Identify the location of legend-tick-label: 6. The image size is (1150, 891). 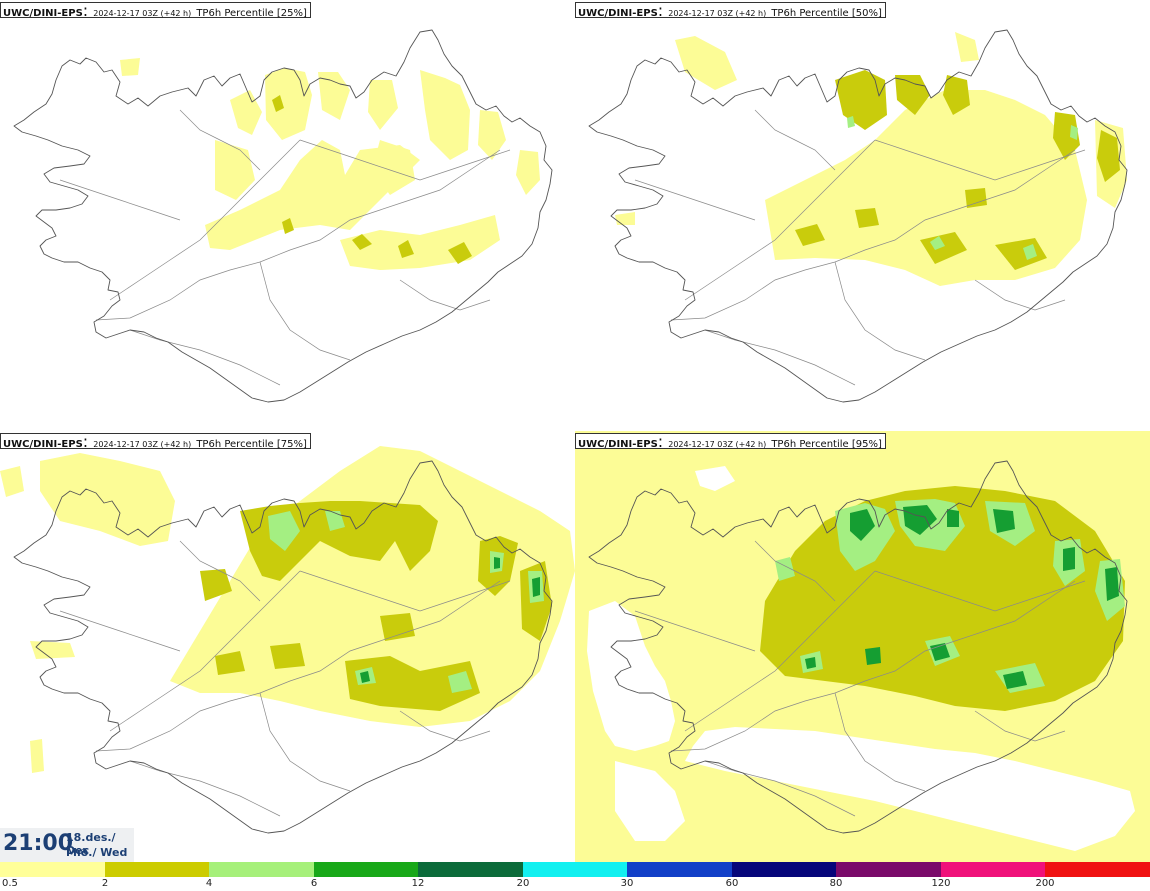
(314, 883).